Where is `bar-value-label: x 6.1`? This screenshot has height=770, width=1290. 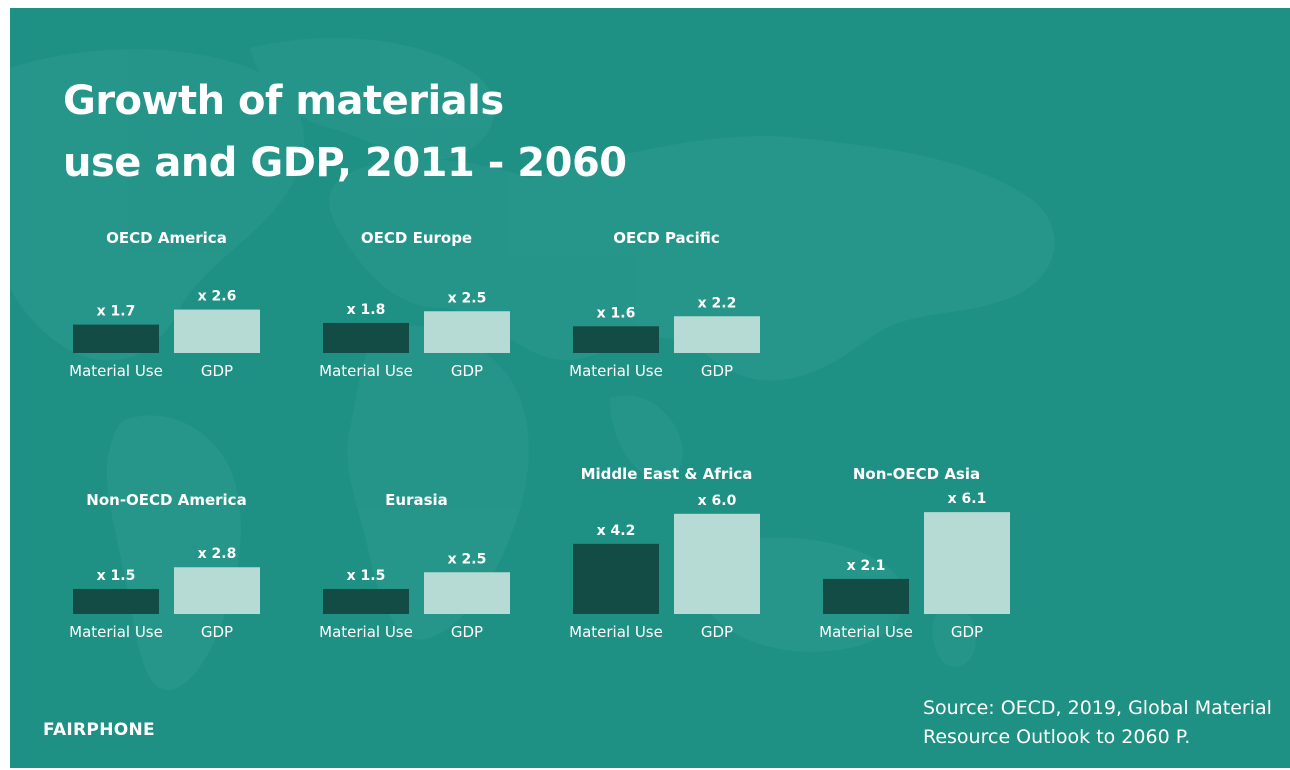
bar-value-label: x 6.1 is located at coordinates (967, 499).